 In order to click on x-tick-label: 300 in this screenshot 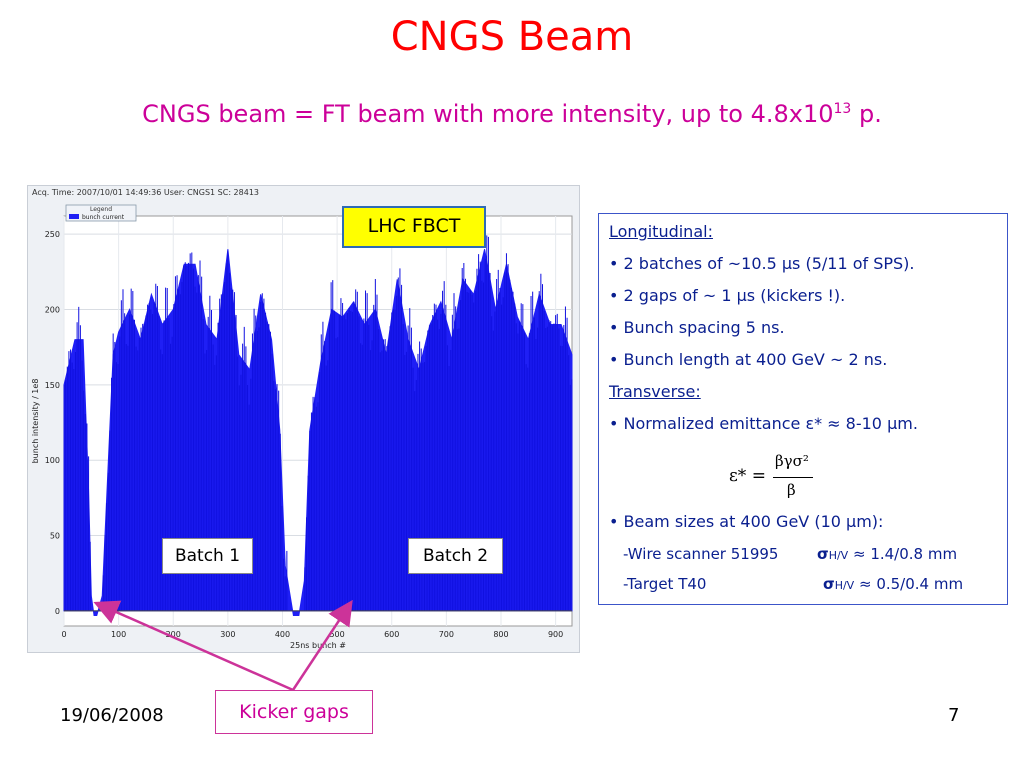, I will do `click(227, 634)`.